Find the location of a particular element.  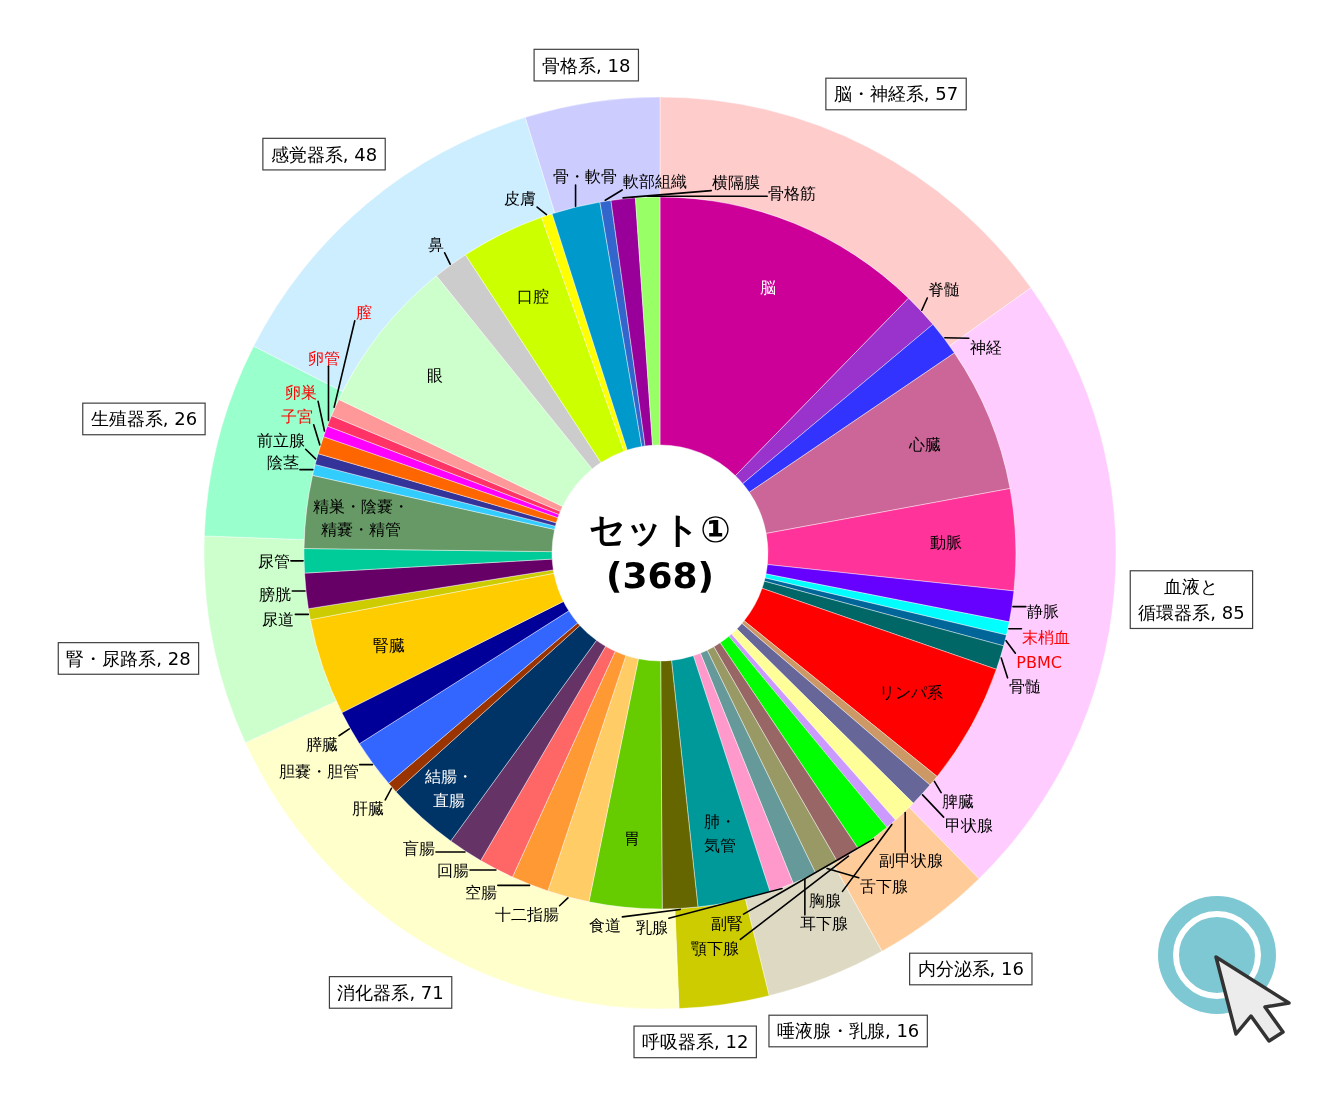

slice-label: 副甲状腺 is located at coordinates (910, 861).